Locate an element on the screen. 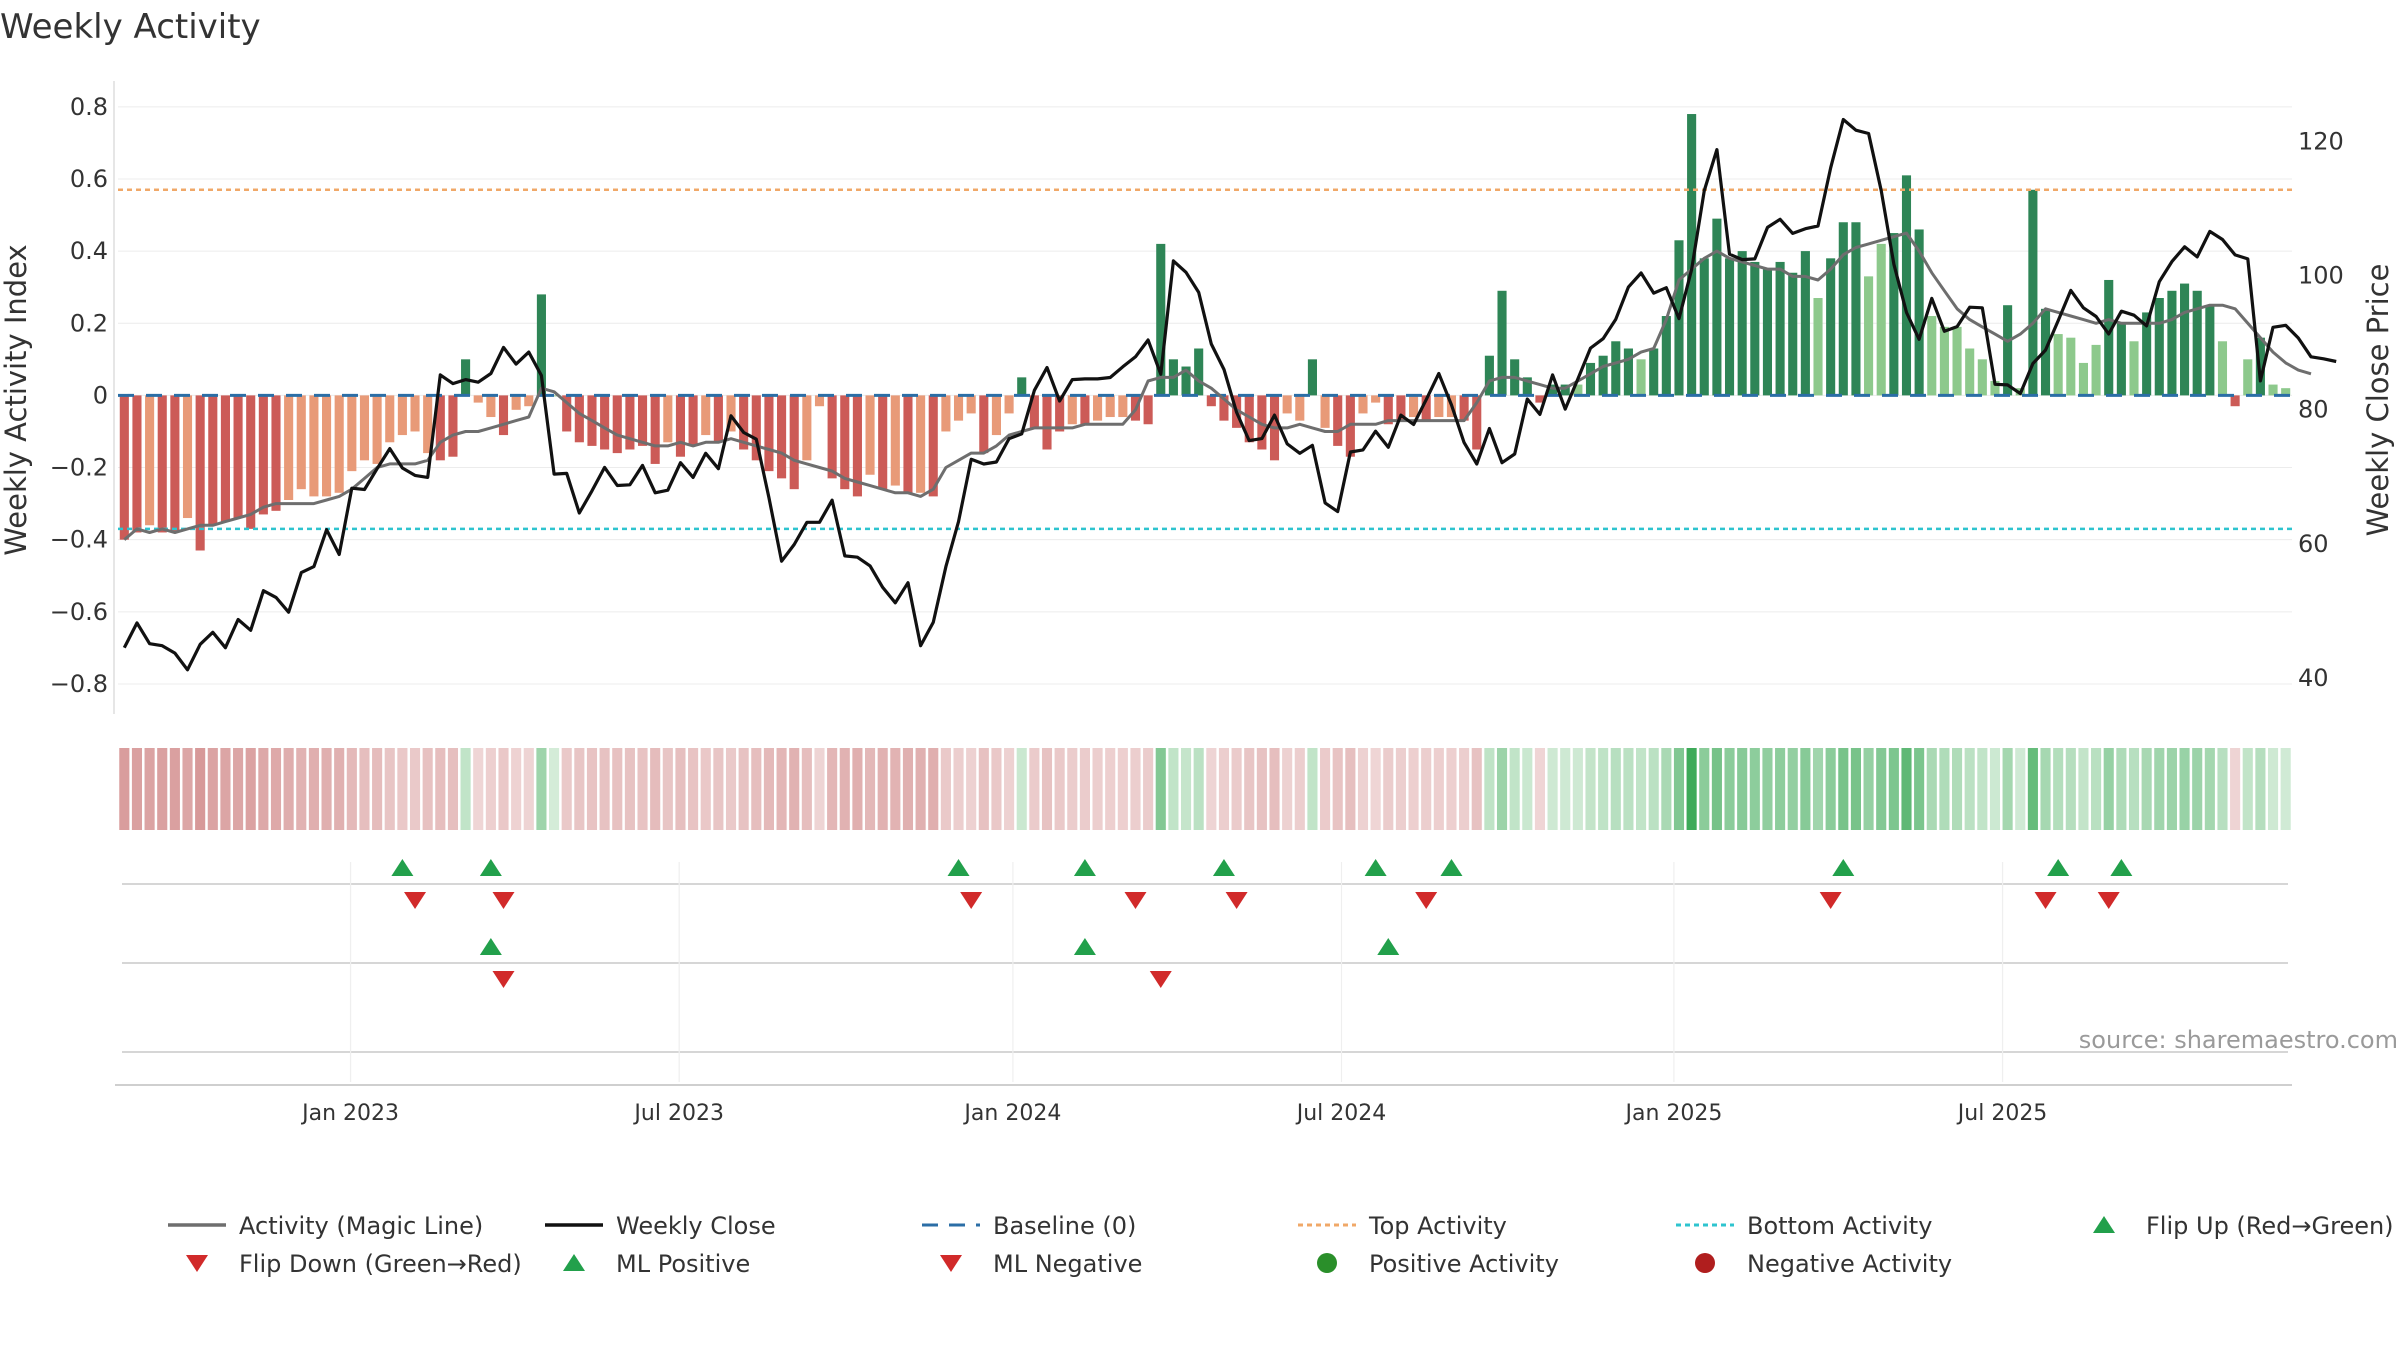 The height and width of the screenshot is (1350, 2400). date-tick-label: Jul 2023 is located at coordinates (678, 1113).